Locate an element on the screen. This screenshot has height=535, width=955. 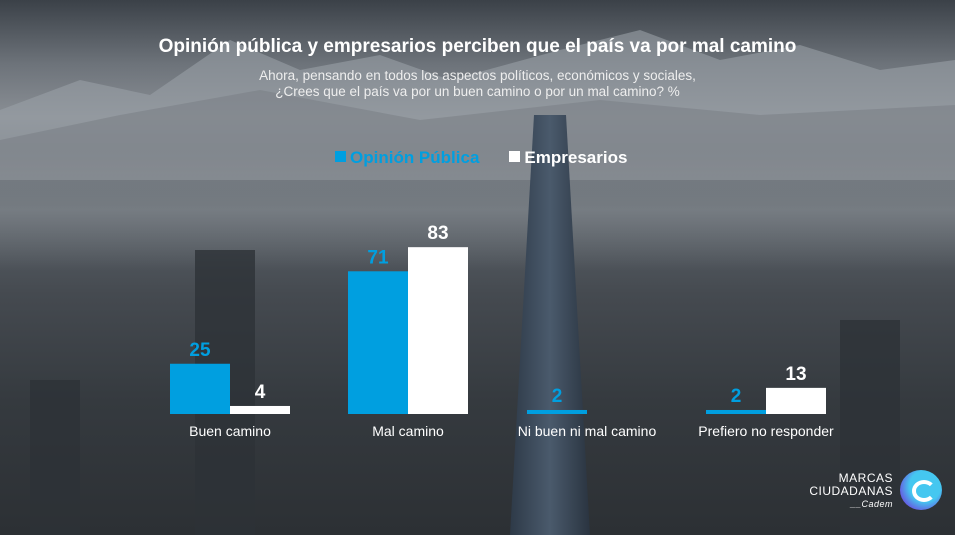
logo: MARCAS CIUDADANAS __Cadem is located at coordinates (849, 491).